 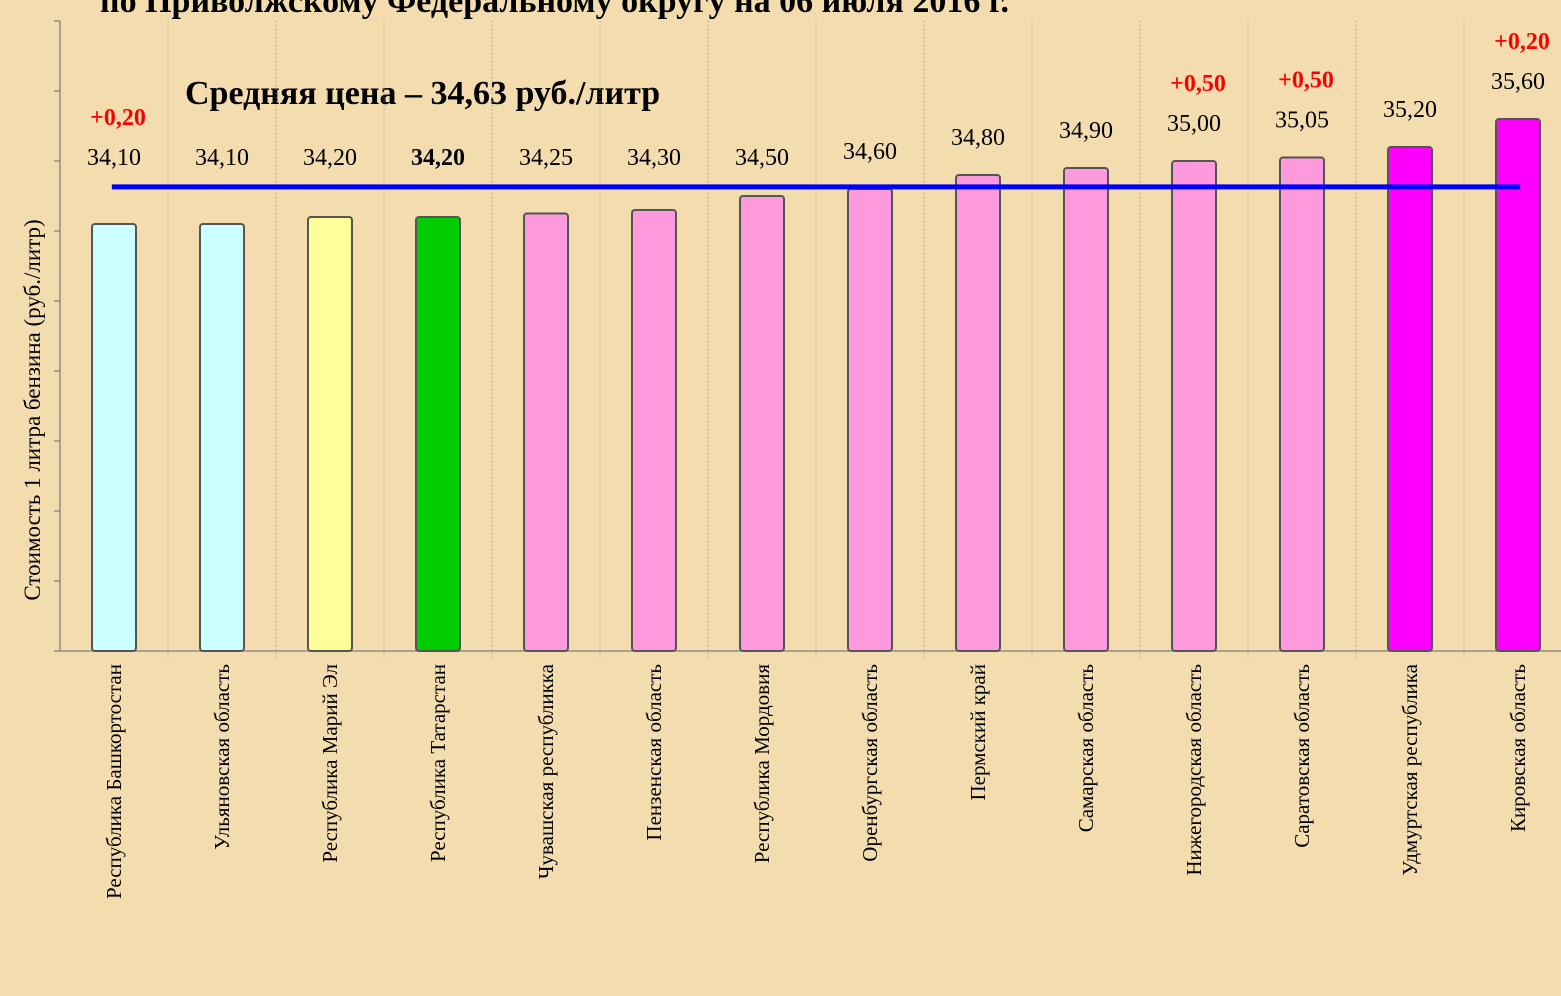 What do you see at coordinates (422, 93) in the screenshot?
I see `average-annotation: Средняя цена – 34,63 руб./литр` at bounding box center [422, 93].